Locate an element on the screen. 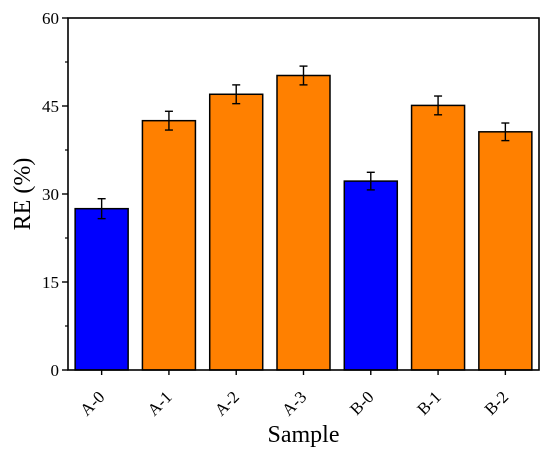  x-tick-label-A-2: A-2 is located at coordinates (227, 403).